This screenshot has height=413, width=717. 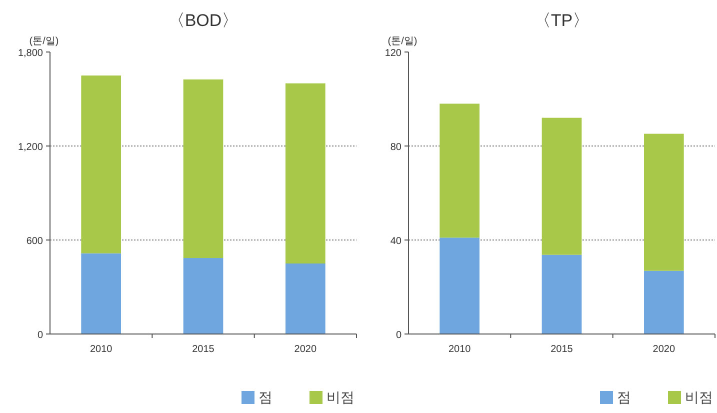 I want to click on y-tick-label: 600, so click(x=35, y=241).